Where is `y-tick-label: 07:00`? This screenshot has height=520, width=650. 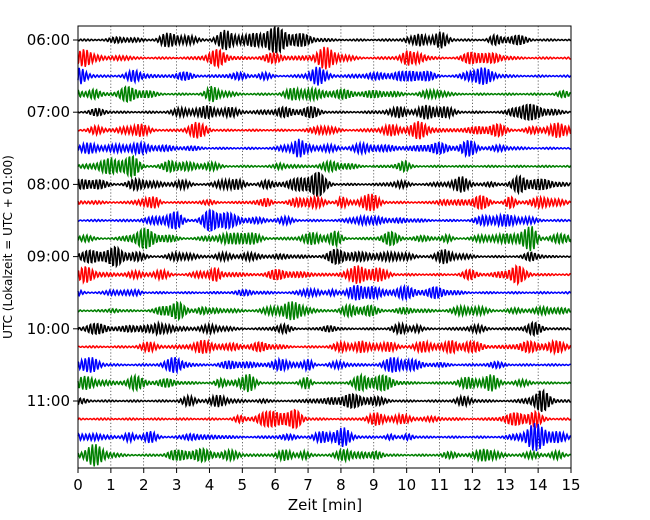
y-tick-label: 07:00 is located at coordinates (48, 112).